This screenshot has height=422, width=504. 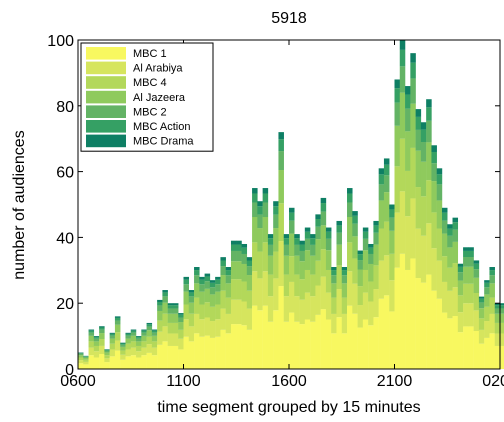 I want to click on y-tick-label: 100, so click(x=60, y=41).